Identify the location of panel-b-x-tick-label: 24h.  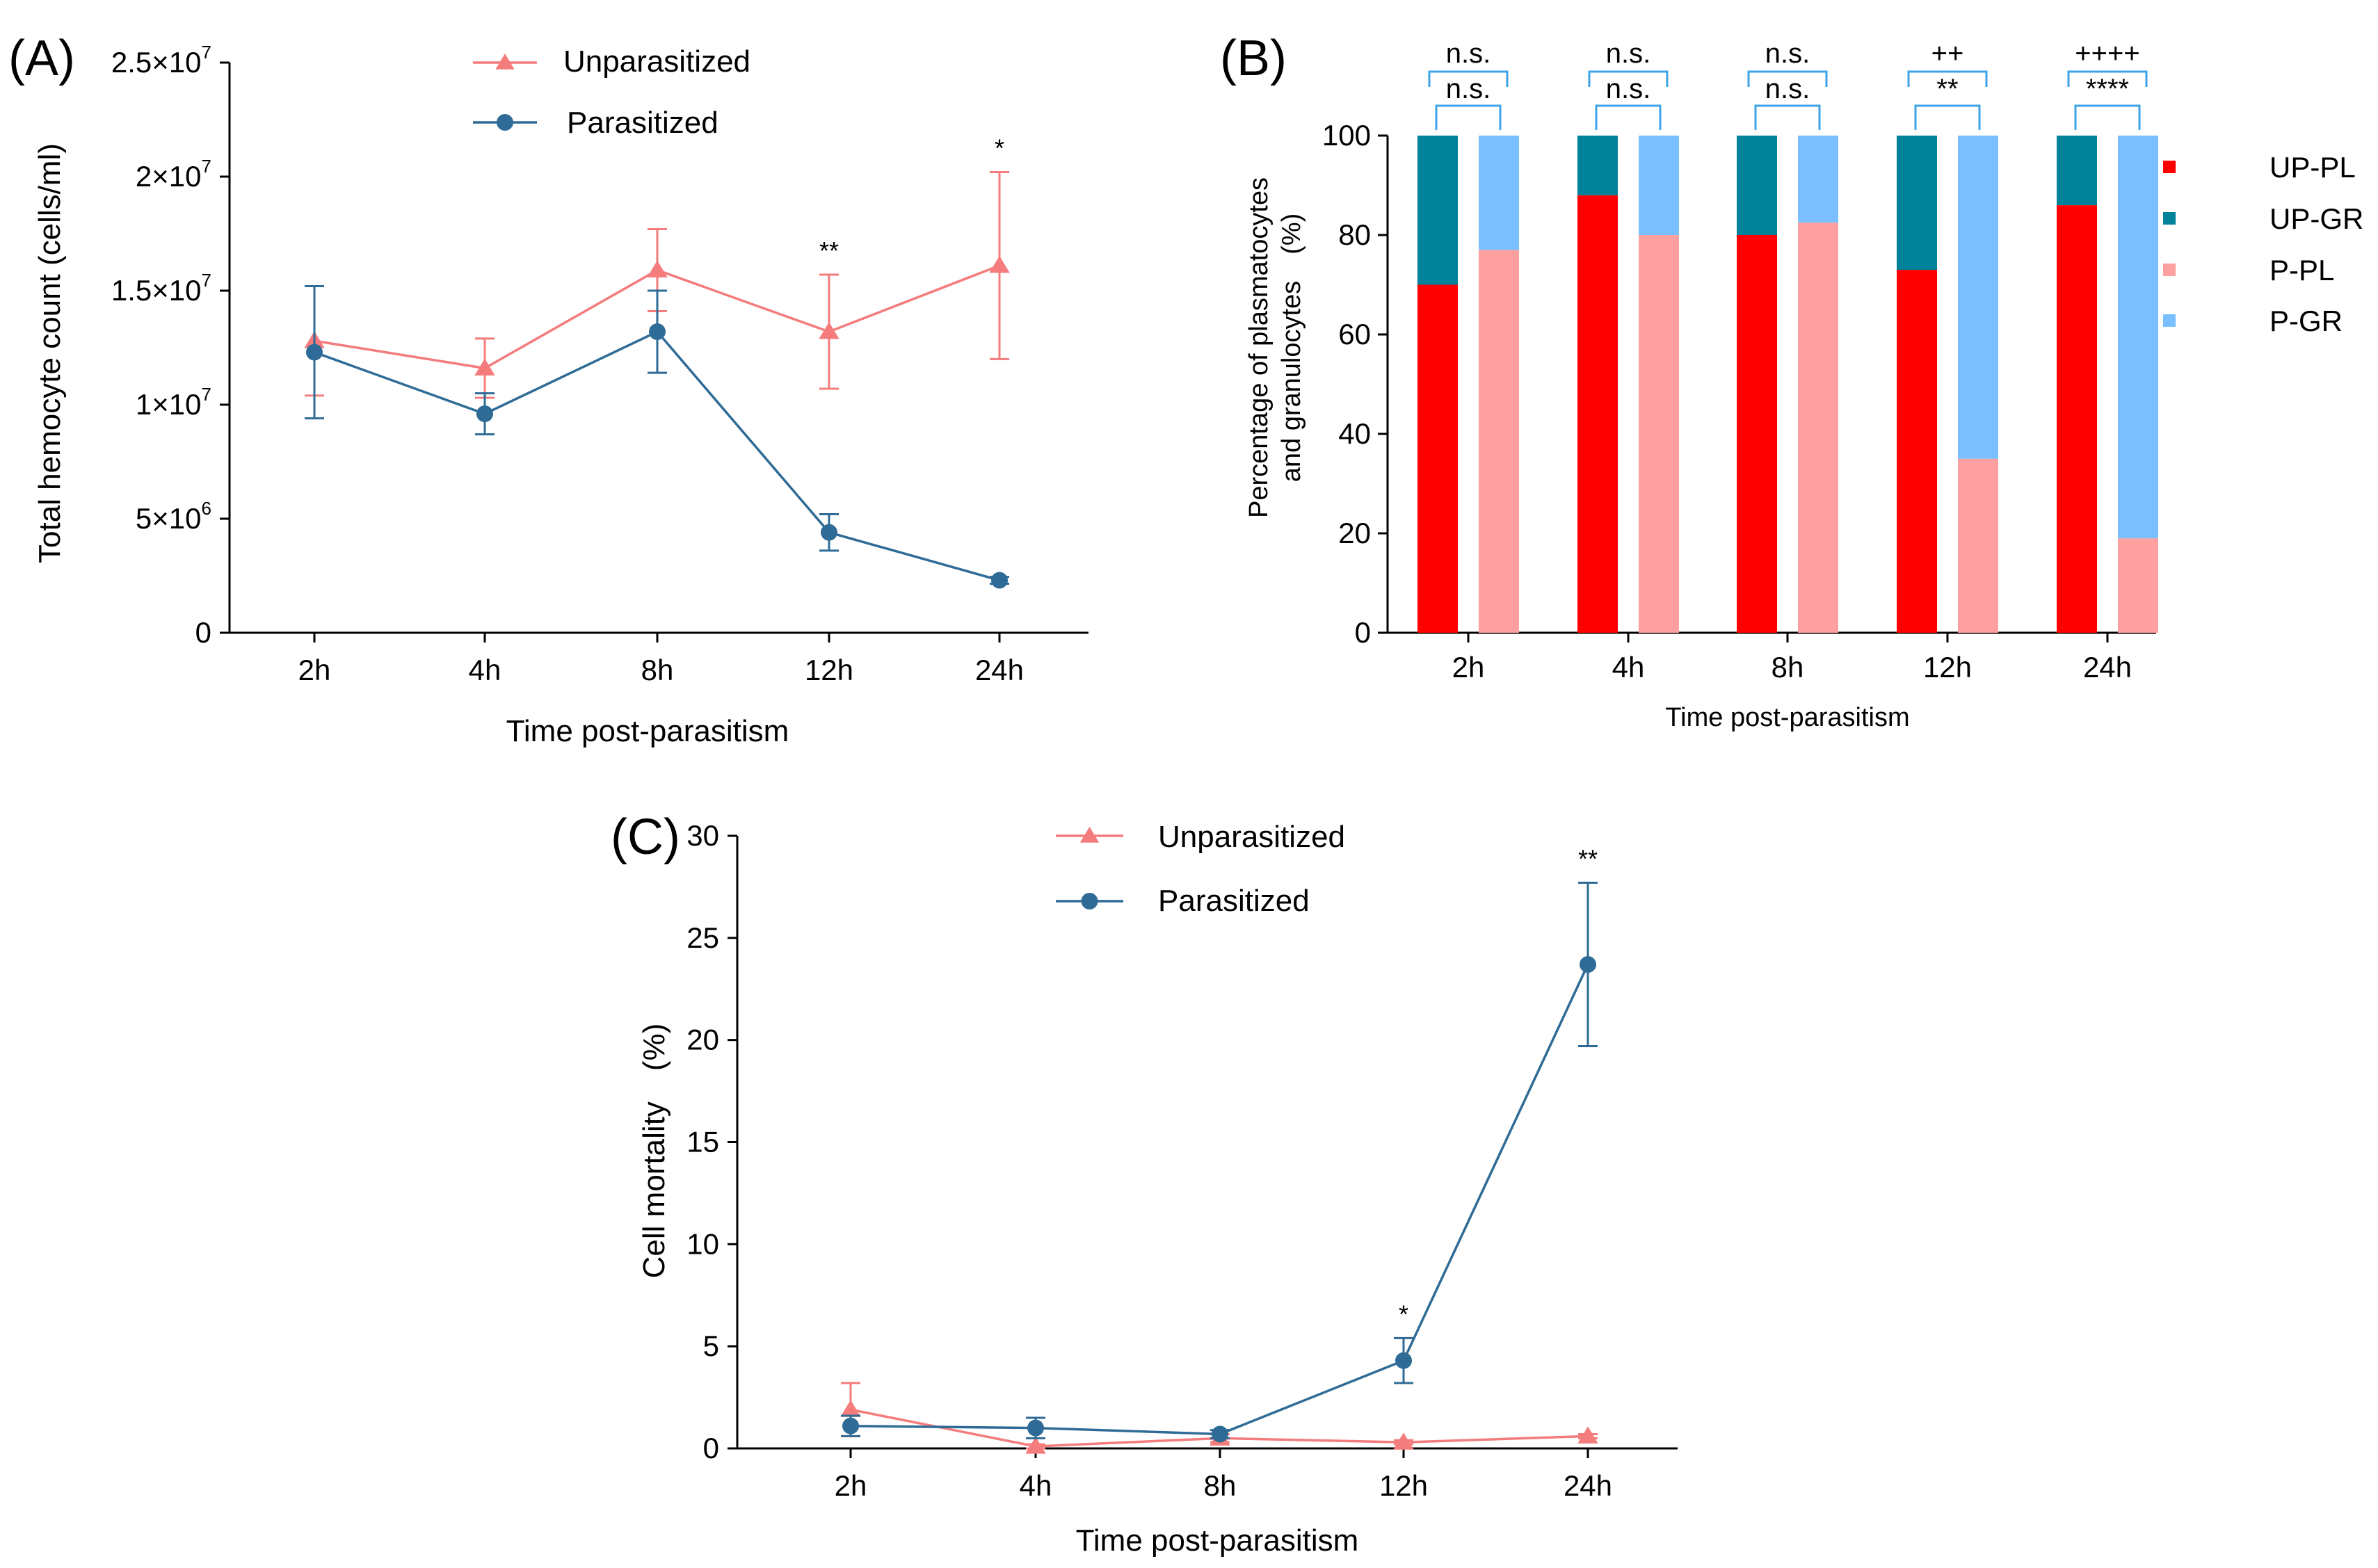
(2107, 667).